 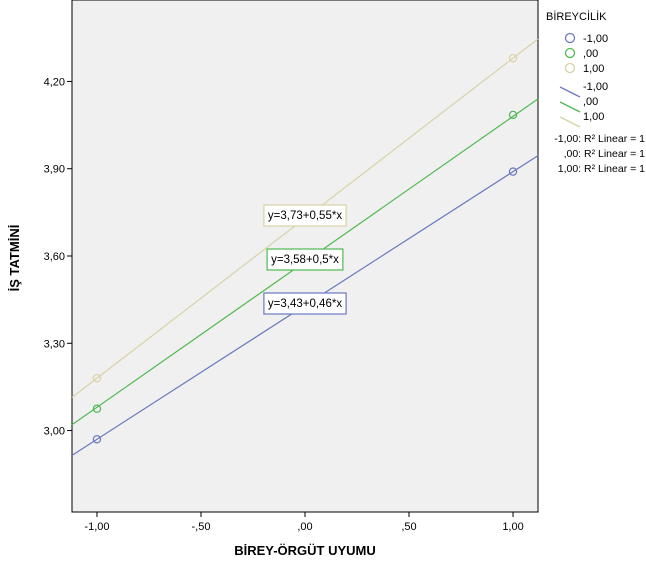 I want to click on equation-label-1: y=3,58+0,5*x, so click(x=305, y=259).